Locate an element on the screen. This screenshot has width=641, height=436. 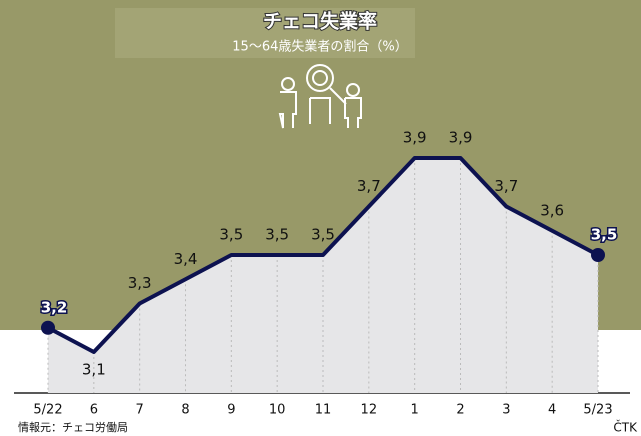
chart-subtitle: 15〜64歳失業者の割合（%） is located at coordinates (319, 47).